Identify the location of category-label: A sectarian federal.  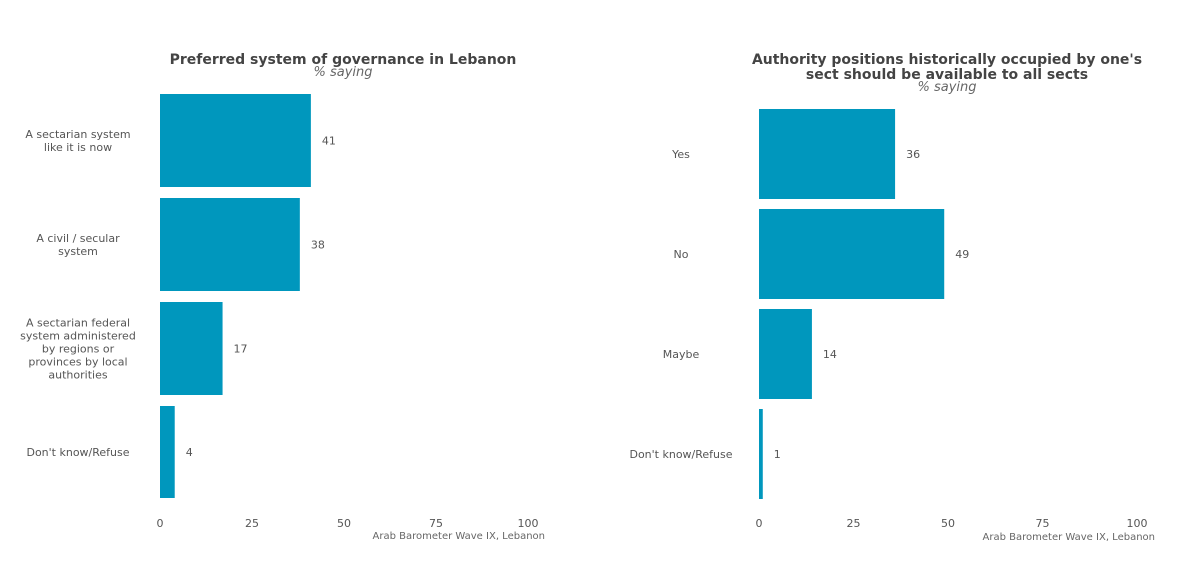
(78, 323).